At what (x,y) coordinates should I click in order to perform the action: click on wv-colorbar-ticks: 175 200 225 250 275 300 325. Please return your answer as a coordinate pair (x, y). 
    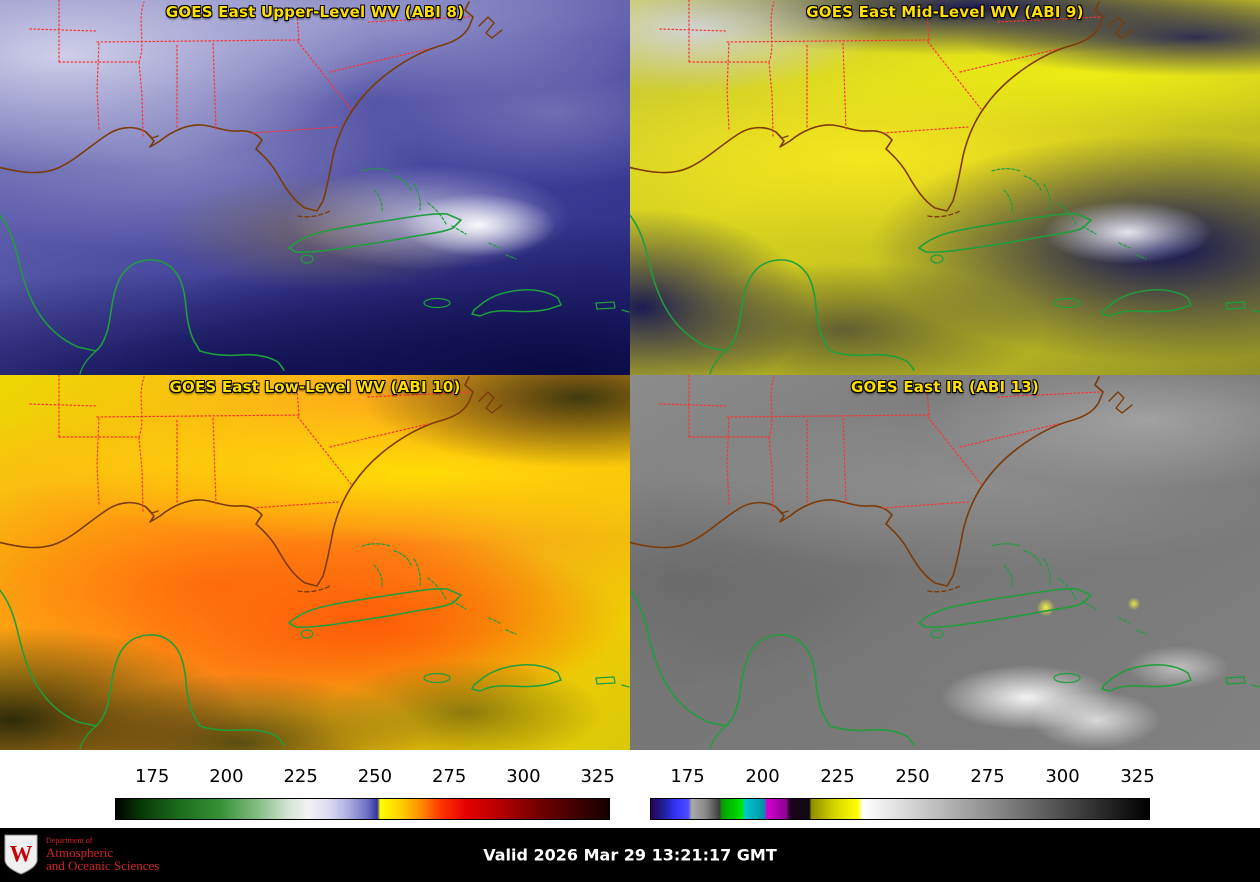
    Looking at the image, I should click on (365, 779).